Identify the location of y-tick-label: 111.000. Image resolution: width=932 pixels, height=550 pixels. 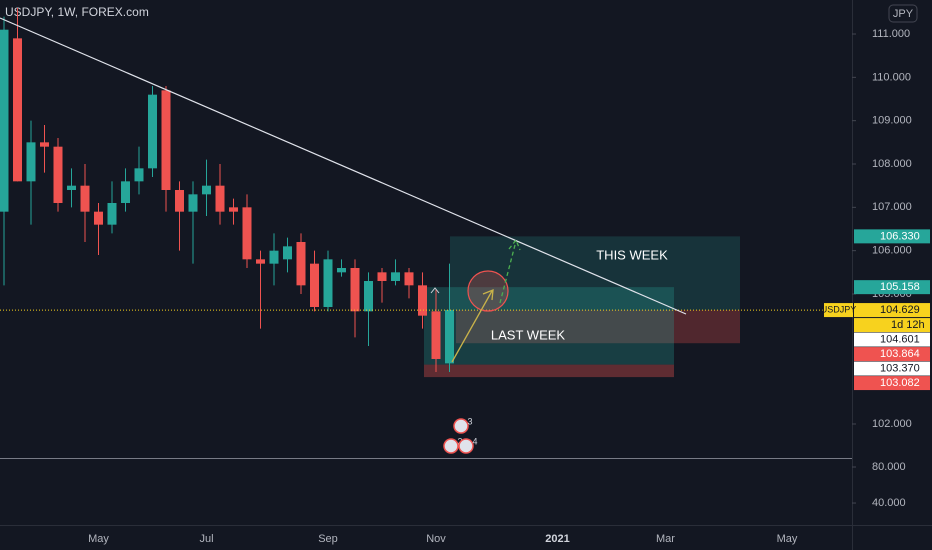
(891, 34).